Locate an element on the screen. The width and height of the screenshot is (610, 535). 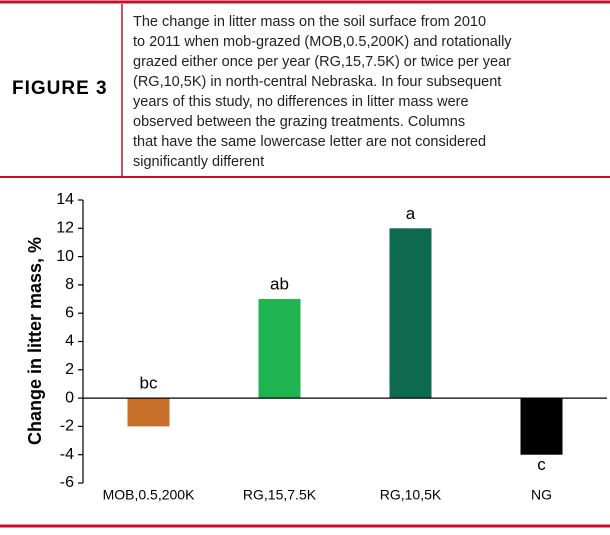
y-tick-label: 2 is located at coordinates (69, 369).